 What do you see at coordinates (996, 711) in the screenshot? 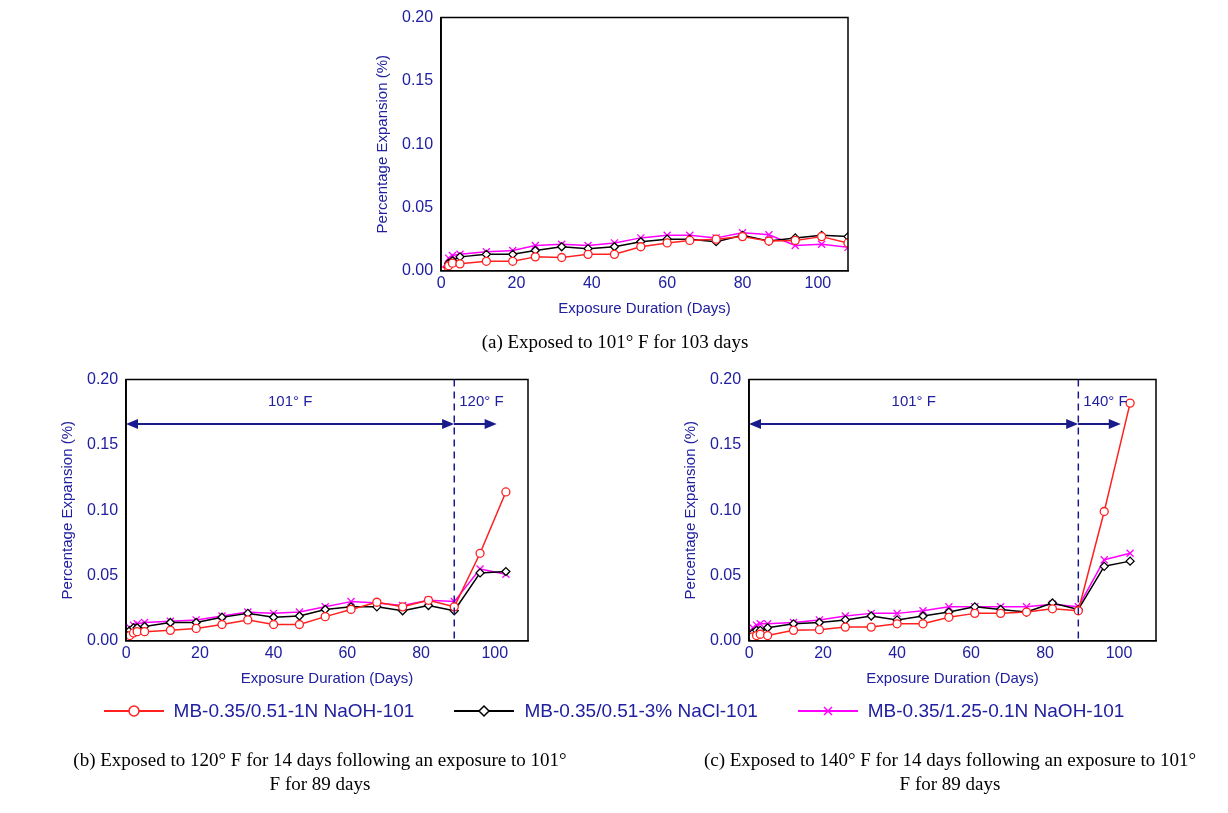
I see `legend-label: MB-0.35/1.25-0.1N NaOH-101` at bounding box center [996, 711].